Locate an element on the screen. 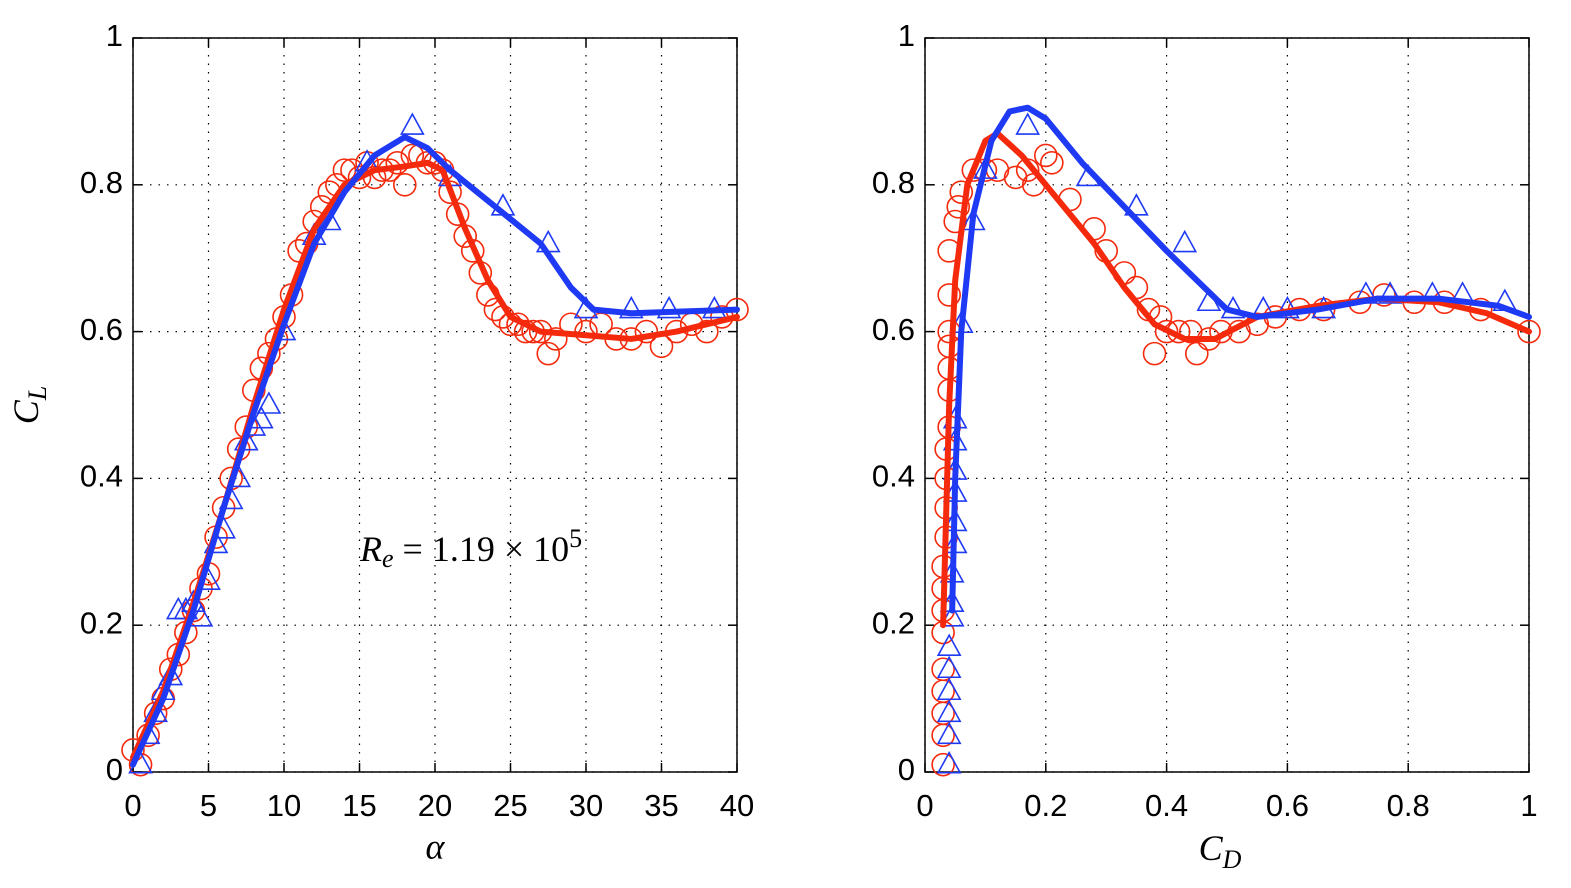 This screenshot has width=1571, height=888. annotation: Re = 1.19 × 105 is located at coordinates (470, 548).